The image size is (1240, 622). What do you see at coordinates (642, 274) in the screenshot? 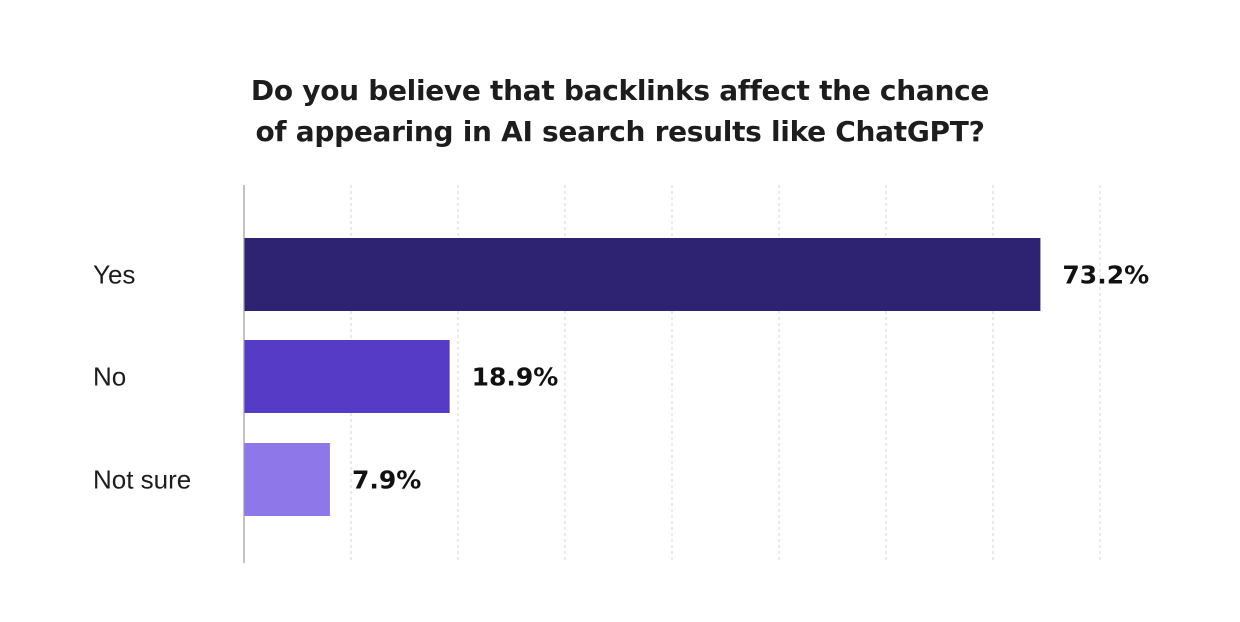
I see `bar-yes` at bounding box center [642, 274].